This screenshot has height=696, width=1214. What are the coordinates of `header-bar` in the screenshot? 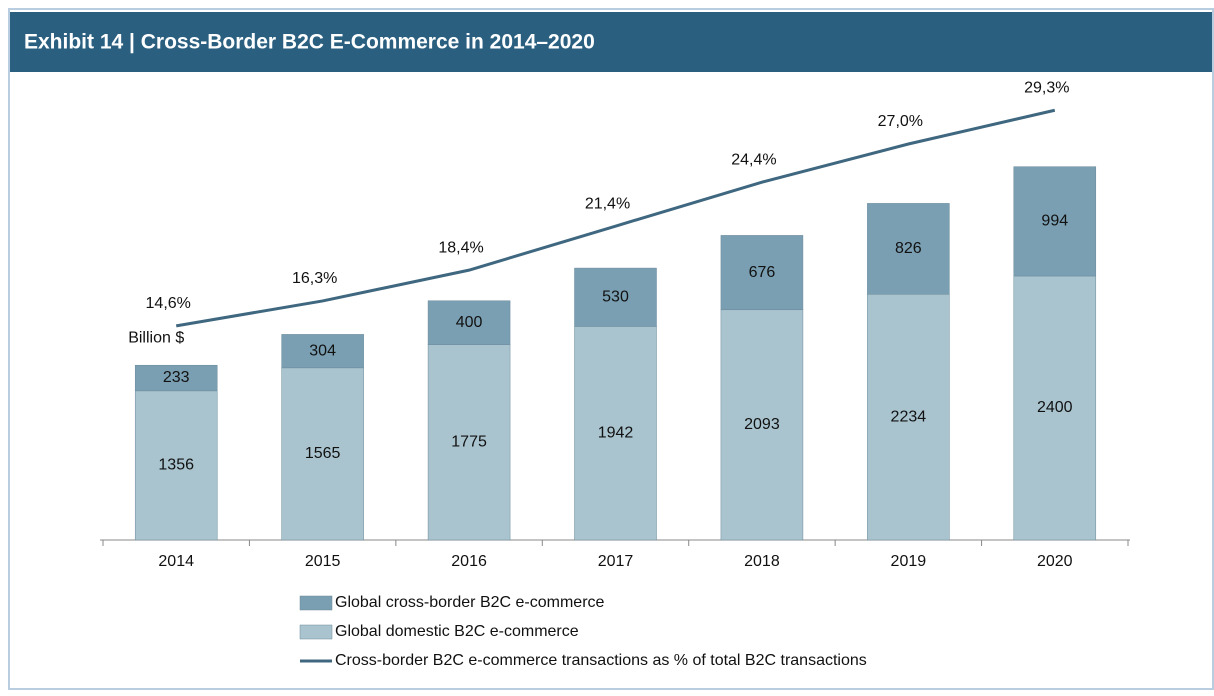 It's located at (611, 42).